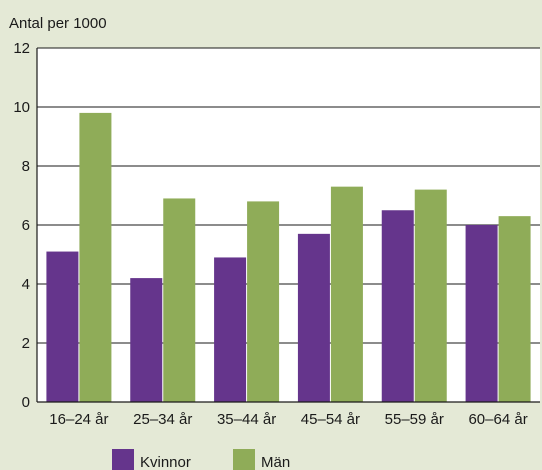 The height and width of the screenshot is (470, 542). I want to click on y-tick-label: 8, so click(26, 166).